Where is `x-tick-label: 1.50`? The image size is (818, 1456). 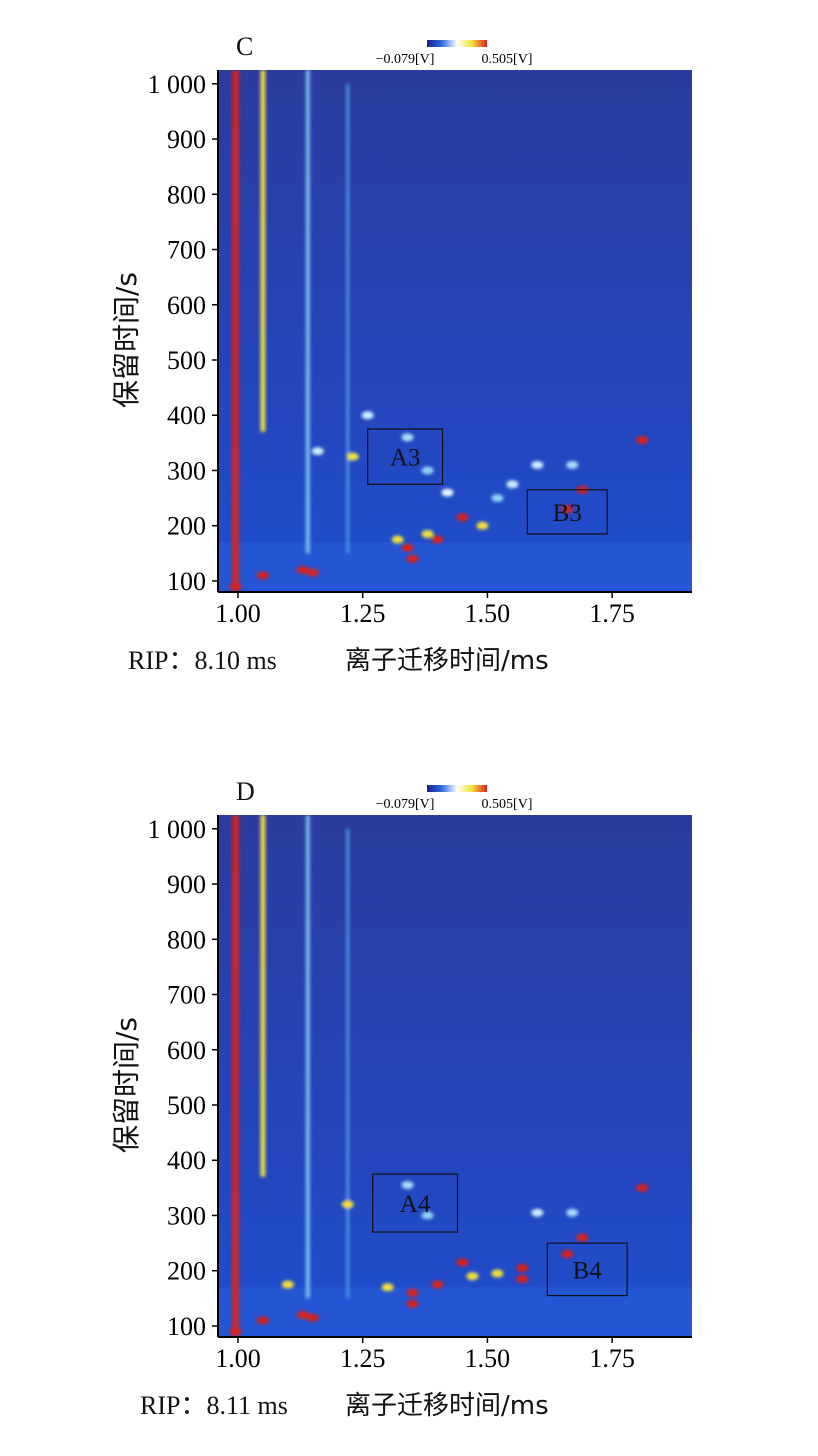 x-tick-label: 1.50 is located at coordinates (488, 613).